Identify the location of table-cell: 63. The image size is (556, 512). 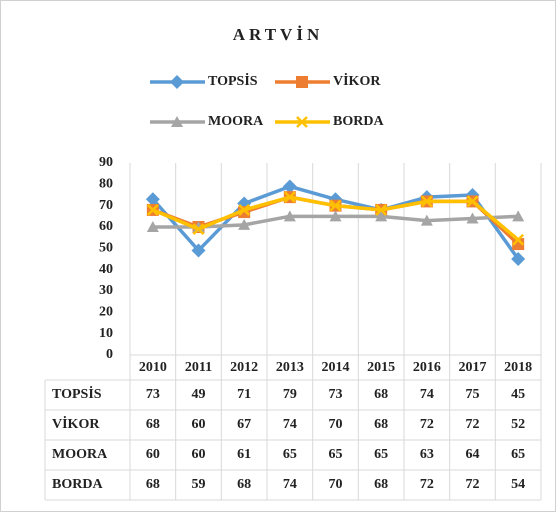
(427, 454).